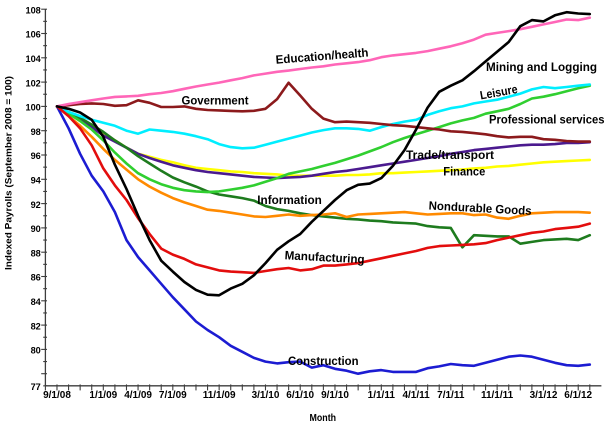 The image size is (606, 431). I want to click on svg-text: 96, so click(36, 156).